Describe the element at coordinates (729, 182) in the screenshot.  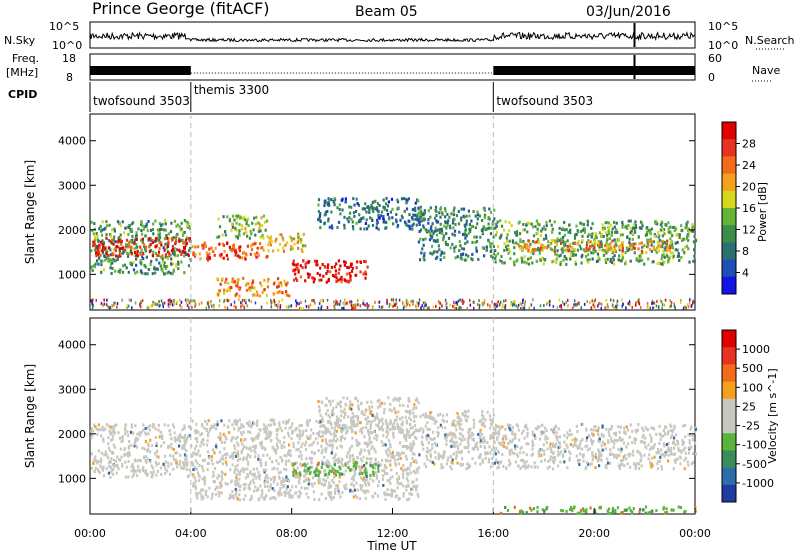
I see `colorbar-swatch` at that location.